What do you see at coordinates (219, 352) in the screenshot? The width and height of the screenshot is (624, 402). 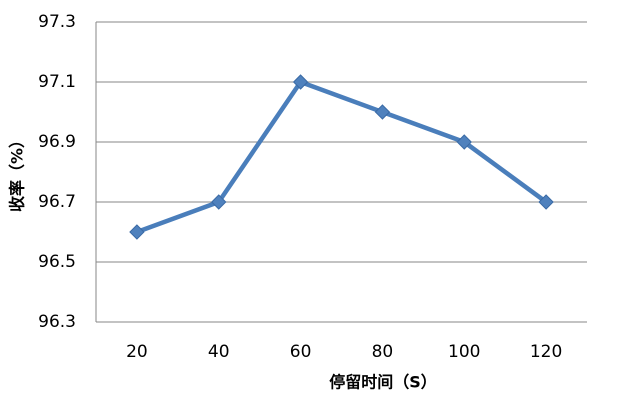 I see `x-tick-label: 40` at bounding box center [219, 352].